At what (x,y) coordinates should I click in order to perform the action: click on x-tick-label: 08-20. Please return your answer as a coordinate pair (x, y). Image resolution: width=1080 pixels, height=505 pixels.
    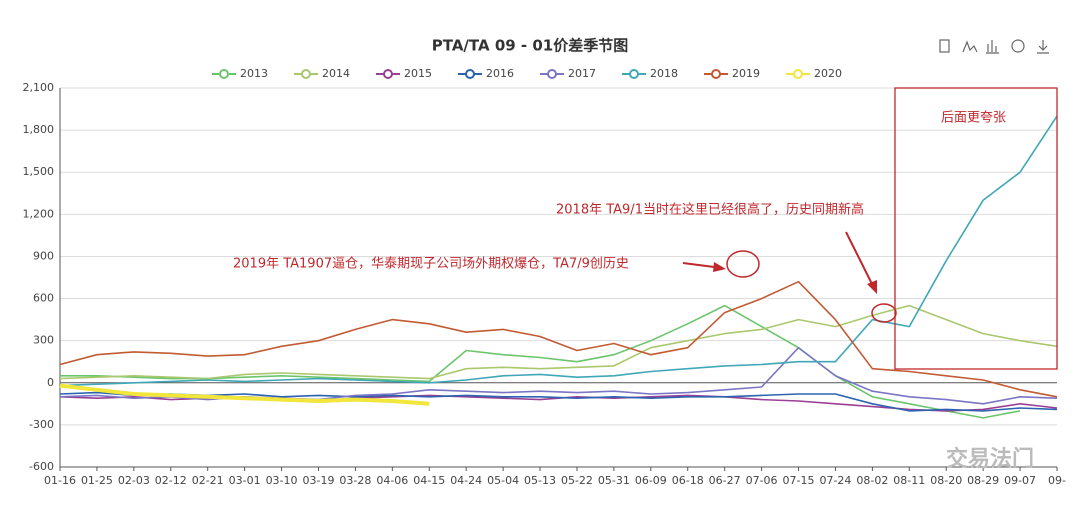
    Looking at the image, I should click on (946, 480).